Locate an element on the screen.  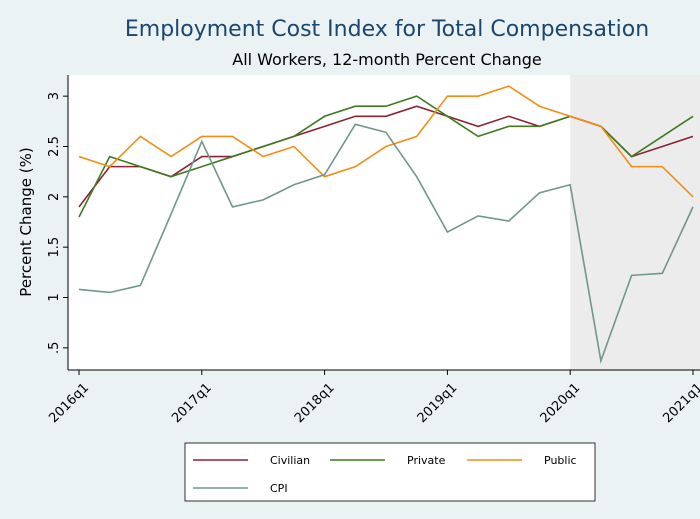
legend is located at coordinates (390, 472).